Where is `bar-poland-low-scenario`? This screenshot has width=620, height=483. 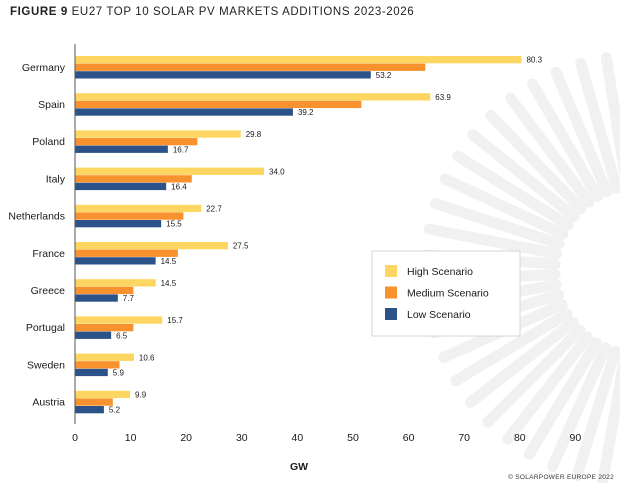
bar-poland-low-scenario is located at coordinates (121, 149).